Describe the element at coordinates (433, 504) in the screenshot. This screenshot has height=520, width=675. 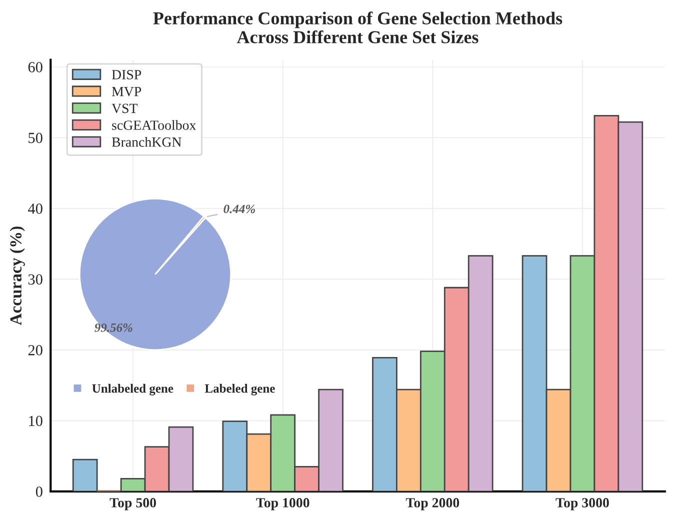
I see `x-tick-label: Top 2000` at that location.